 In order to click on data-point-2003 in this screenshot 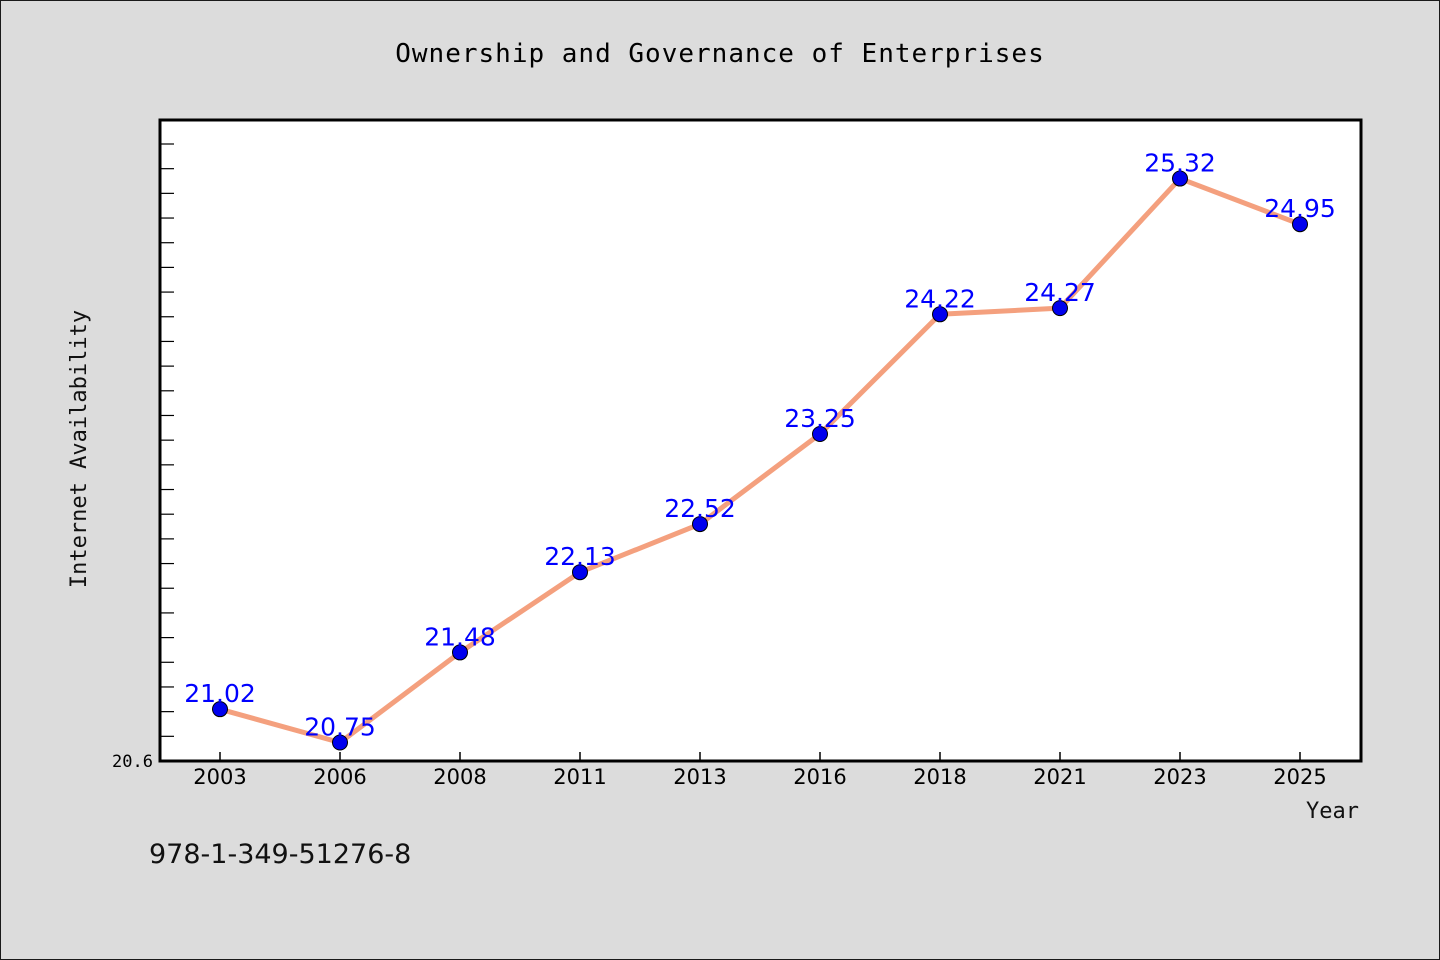, I will do `click(220, 709)`.